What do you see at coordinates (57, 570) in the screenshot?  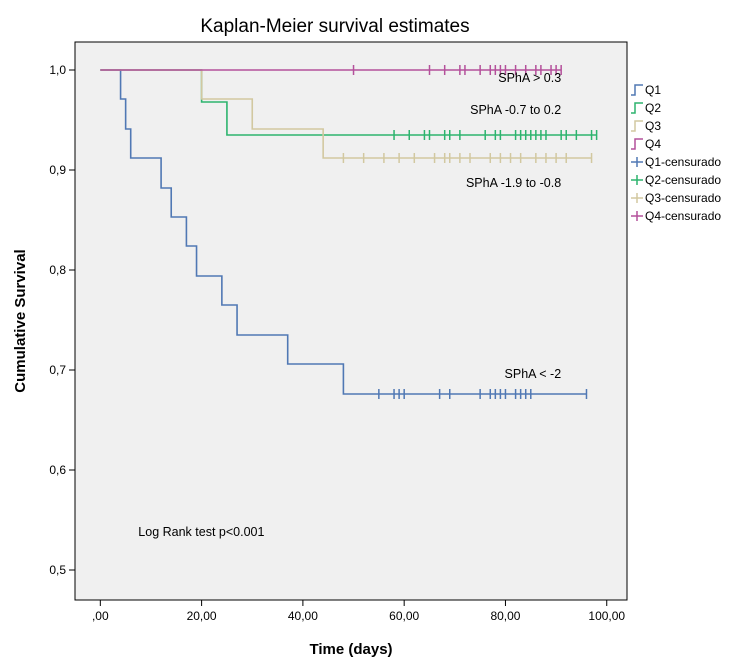 I see `y-tick-label: 0,5` at bounding box center [57, 570].